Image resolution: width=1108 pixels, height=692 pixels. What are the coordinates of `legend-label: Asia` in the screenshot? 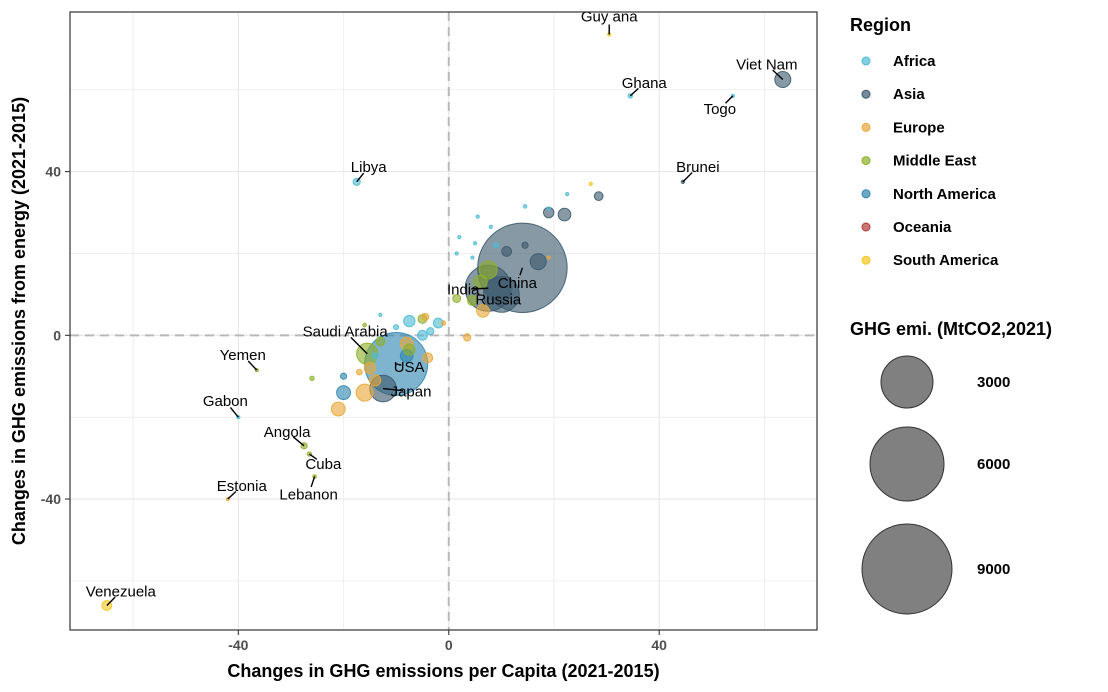 It's located at (909, 94).